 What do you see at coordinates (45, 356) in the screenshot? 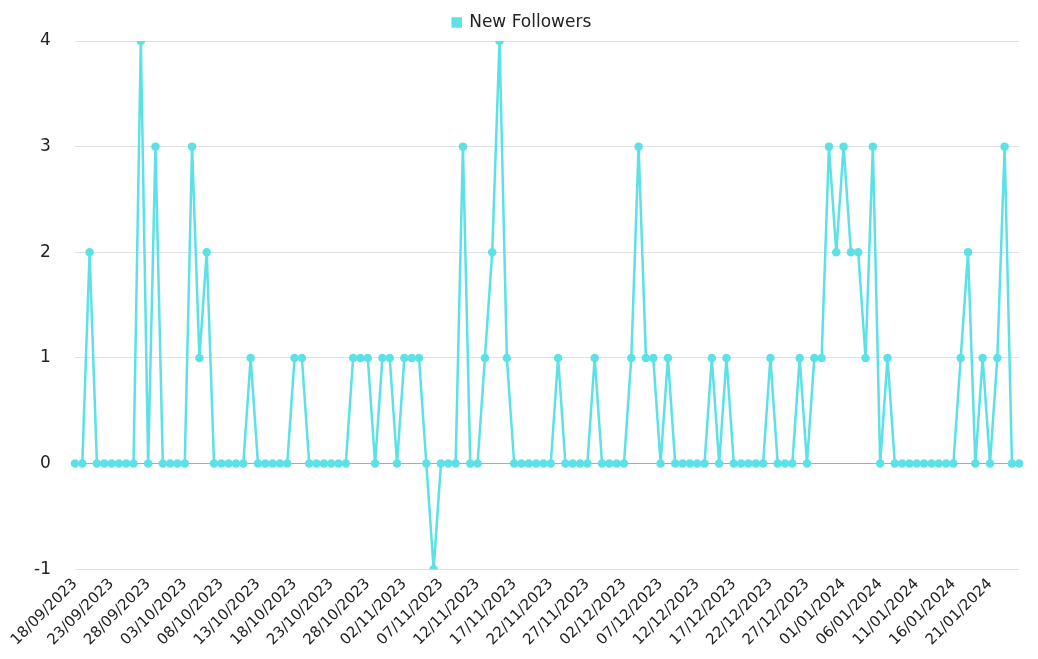
I see `y-tick-label: 1` at bounding box center [45, 356].